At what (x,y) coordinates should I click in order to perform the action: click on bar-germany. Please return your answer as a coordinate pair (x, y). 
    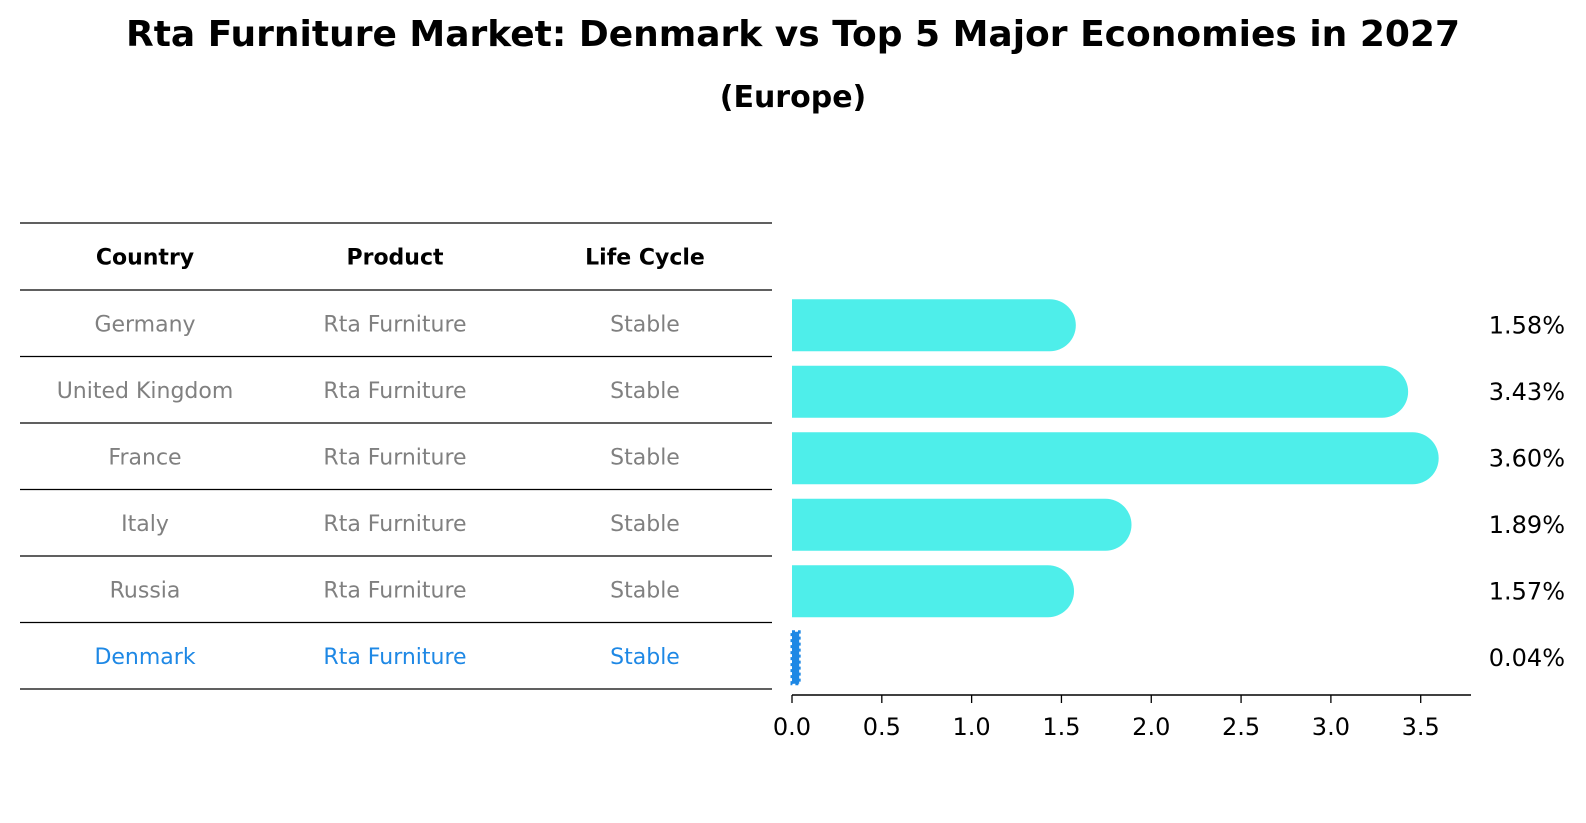
    Looking at the image, I should click on (934, 325).